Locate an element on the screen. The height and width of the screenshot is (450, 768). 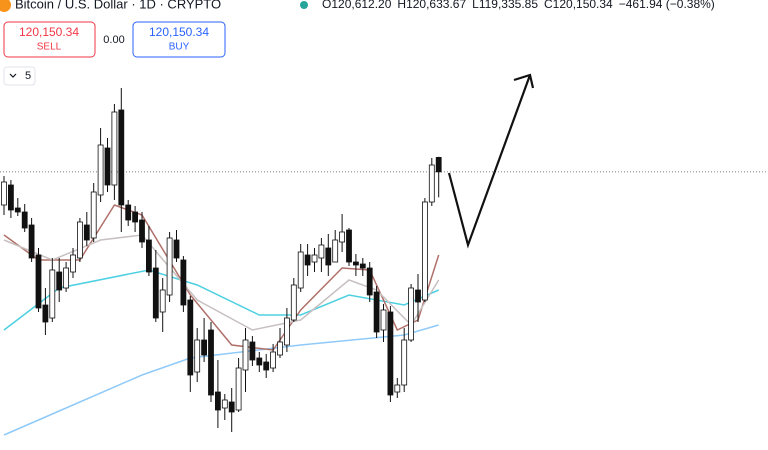
ohlc-value: 120,150.34 is located at coordinates (583, 5).